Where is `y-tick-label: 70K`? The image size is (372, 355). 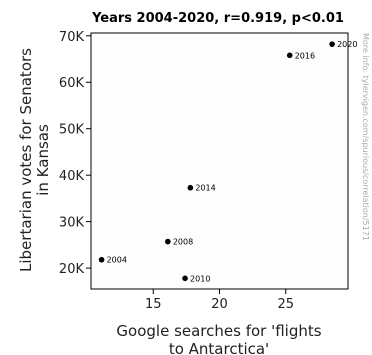
y-tick-label: 70K is located at coordinates (72, 37).